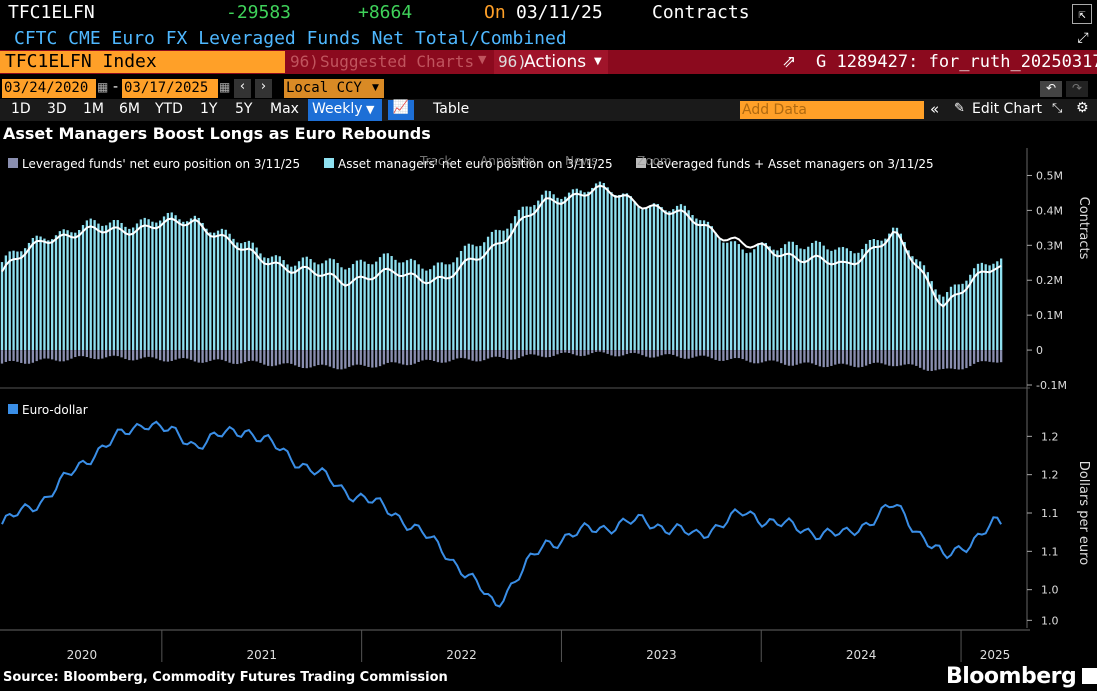 The image size is (1097, 691). What do you see at coordinates (242, 88) in the screenshot?
I see `prev-period-button: ‹` at bounding box center [242, 88].